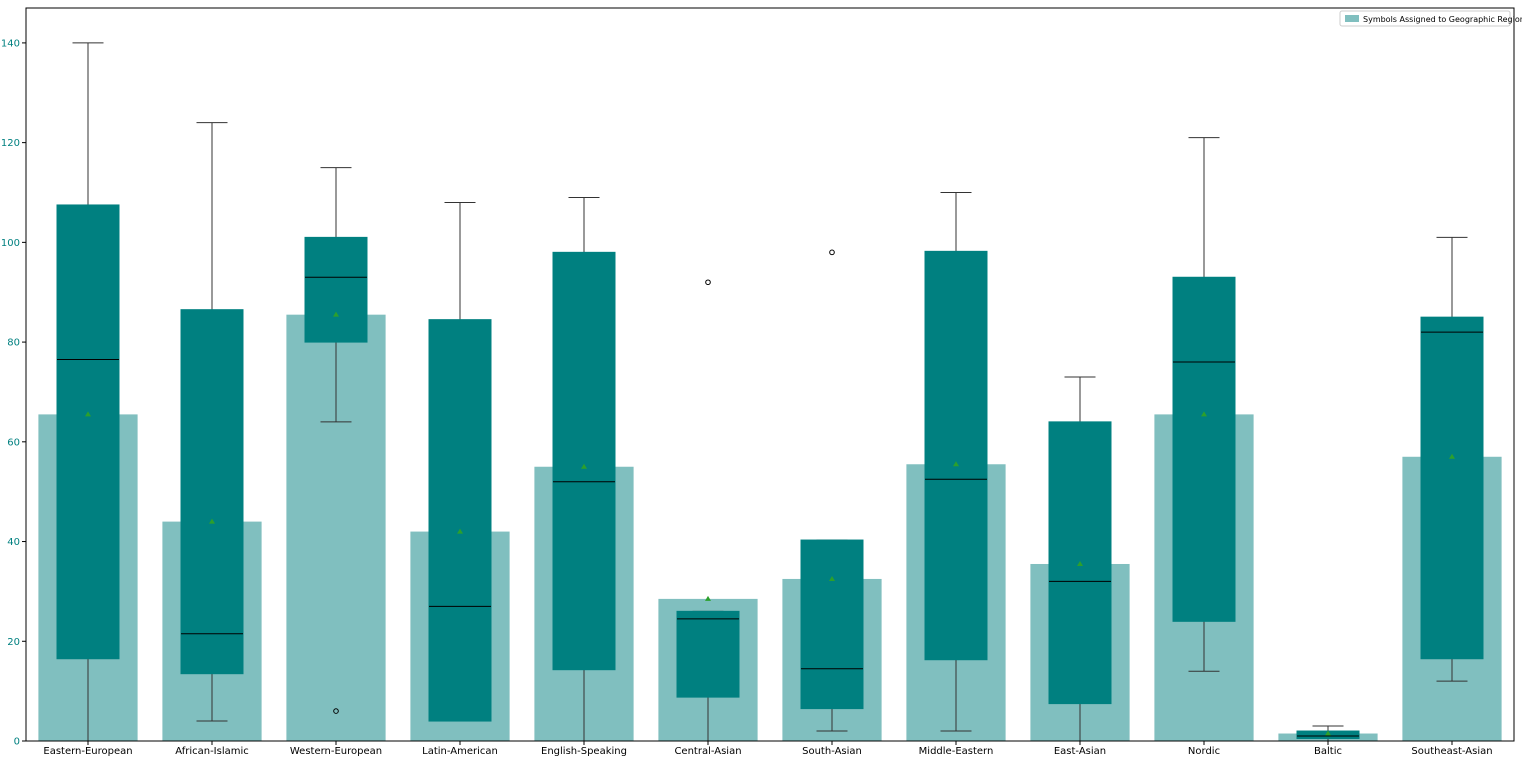  Describe the element at coordinates (13, 343) in the screenshot. I see `ytick-label: 80` at that location.